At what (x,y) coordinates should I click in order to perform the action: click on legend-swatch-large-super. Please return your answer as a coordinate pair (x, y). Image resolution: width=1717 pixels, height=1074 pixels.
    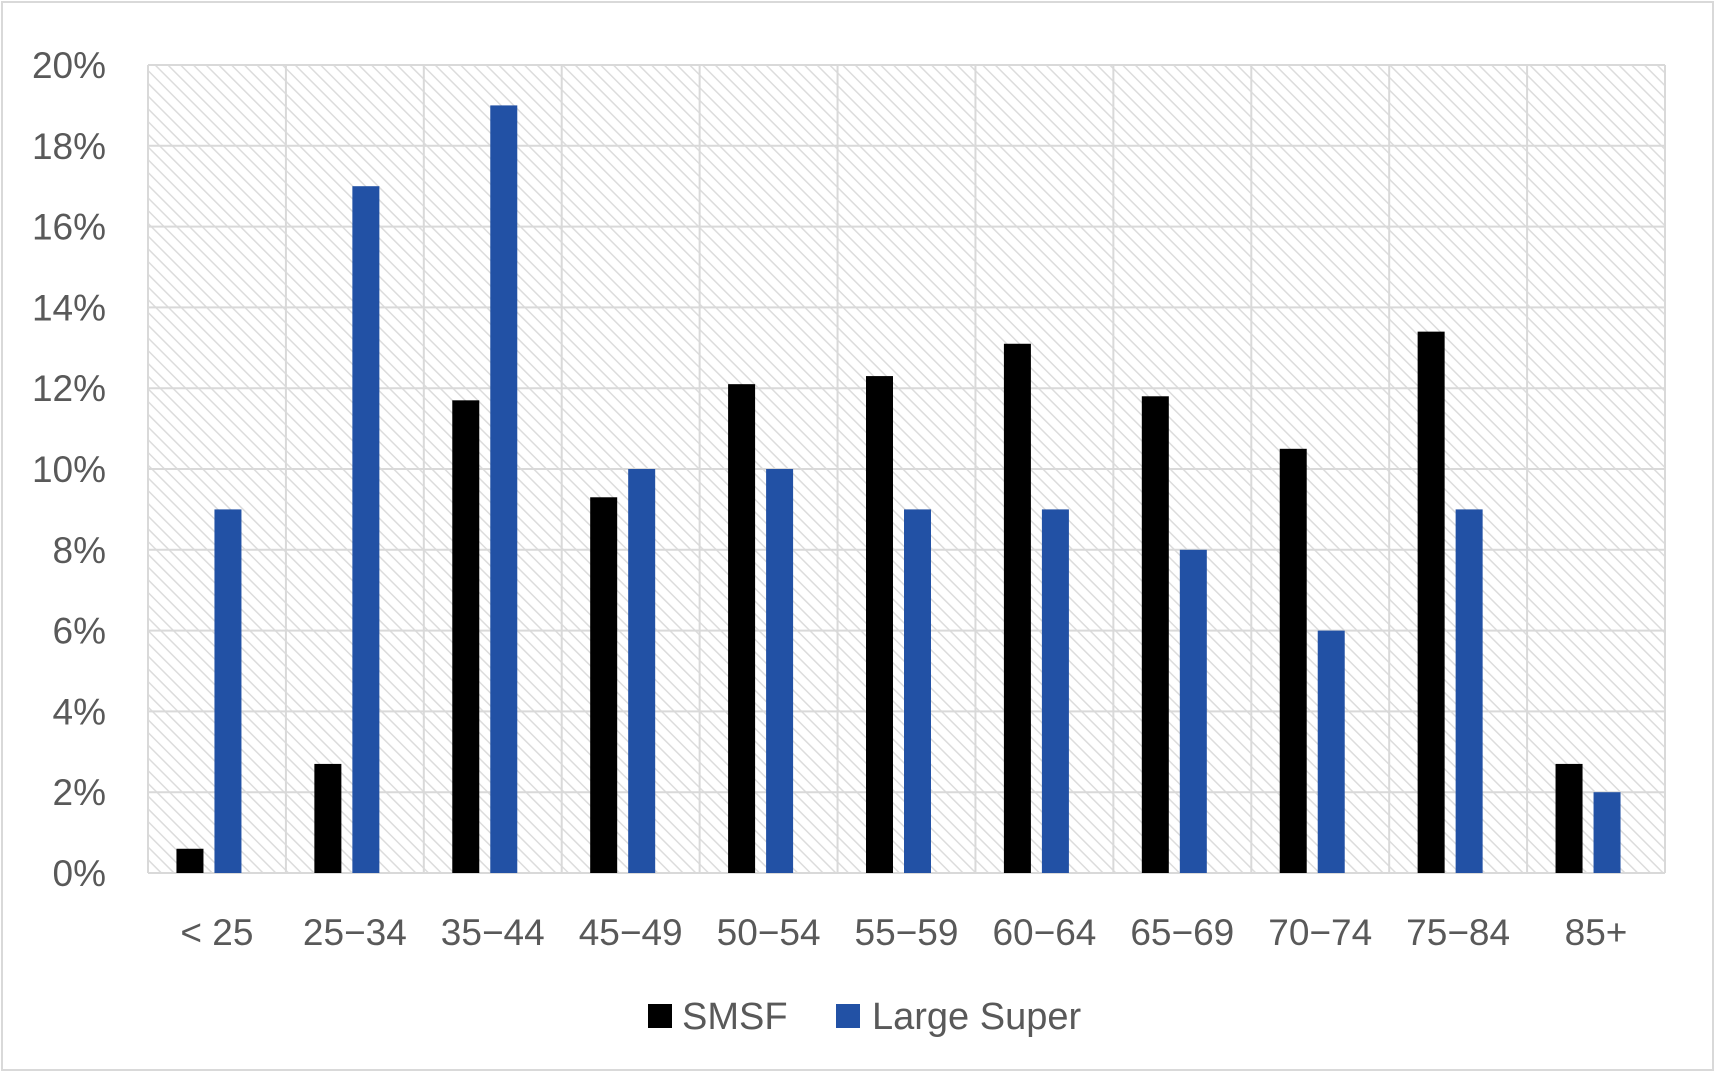
    Looking at the image, I should click on (848, 1016).